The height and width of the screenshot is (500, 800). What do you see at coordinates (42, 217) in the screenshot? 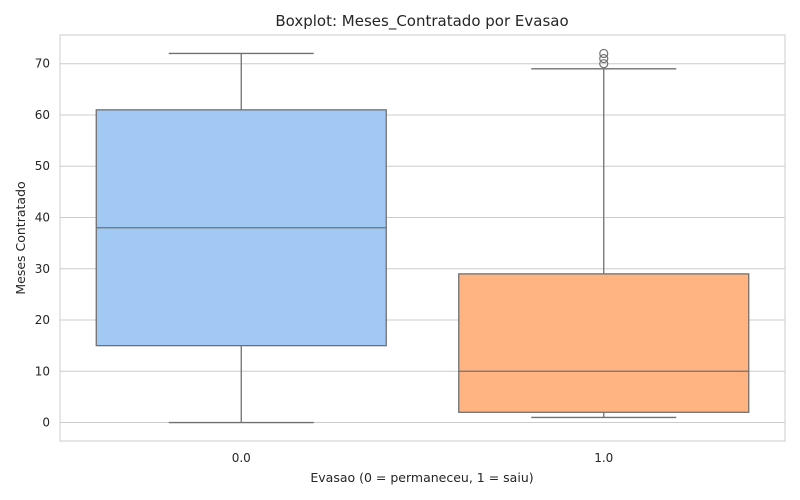
I see `y-tick-label-40: 40` at bounding box center [42, 217].